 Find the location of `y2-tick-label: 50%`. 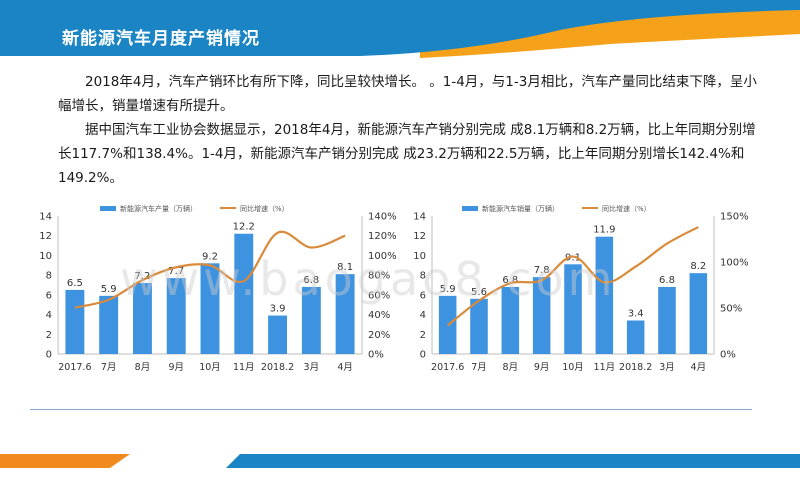

y2-tick-label: 50% is located at coordinates (731, 309).